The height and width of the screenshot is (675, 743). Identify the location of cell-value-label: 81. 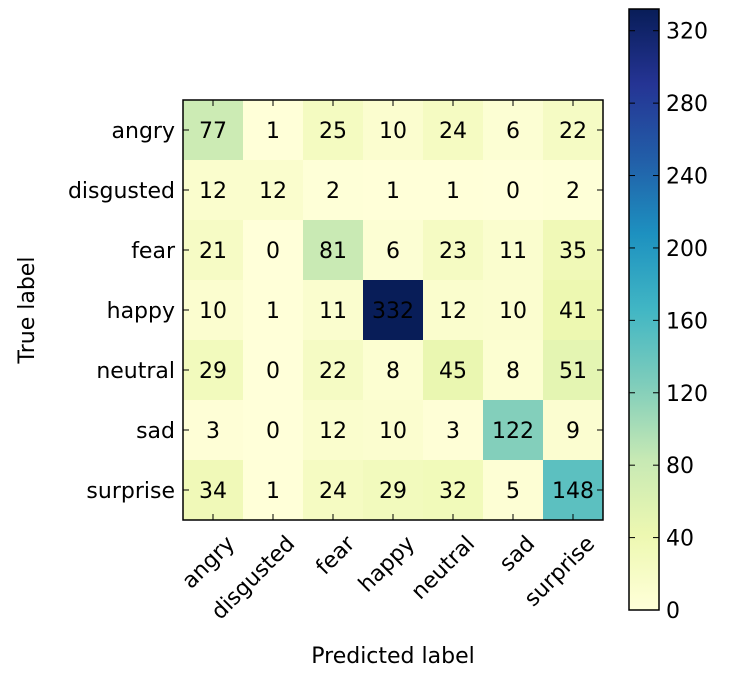
(333, 251).